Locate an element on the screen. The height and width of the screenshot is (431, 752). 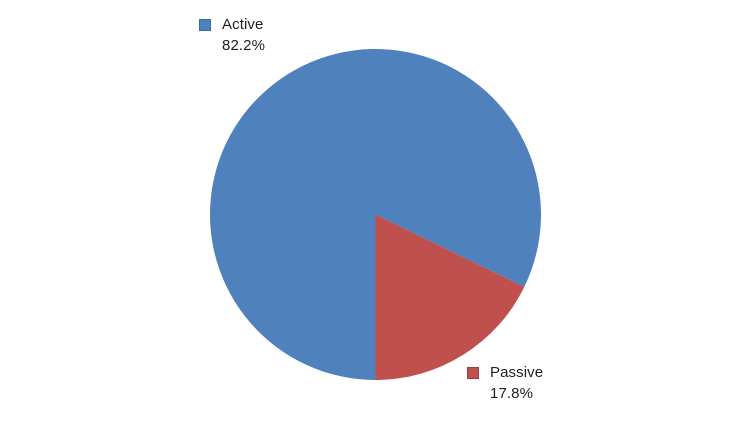
data-label-active-name: Active is located at coordinates (243, 24).